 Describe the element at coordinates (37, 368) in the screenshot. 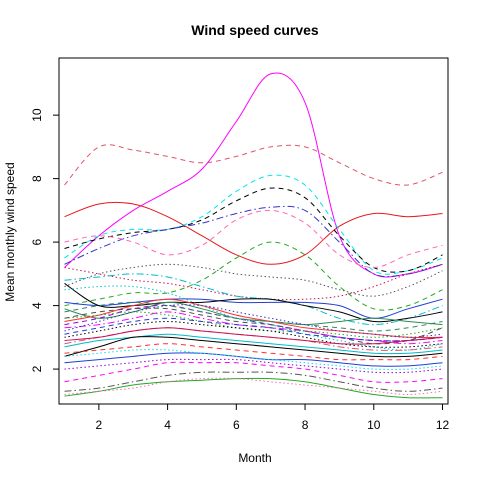

I see `y-tick-label: 2` at that location.